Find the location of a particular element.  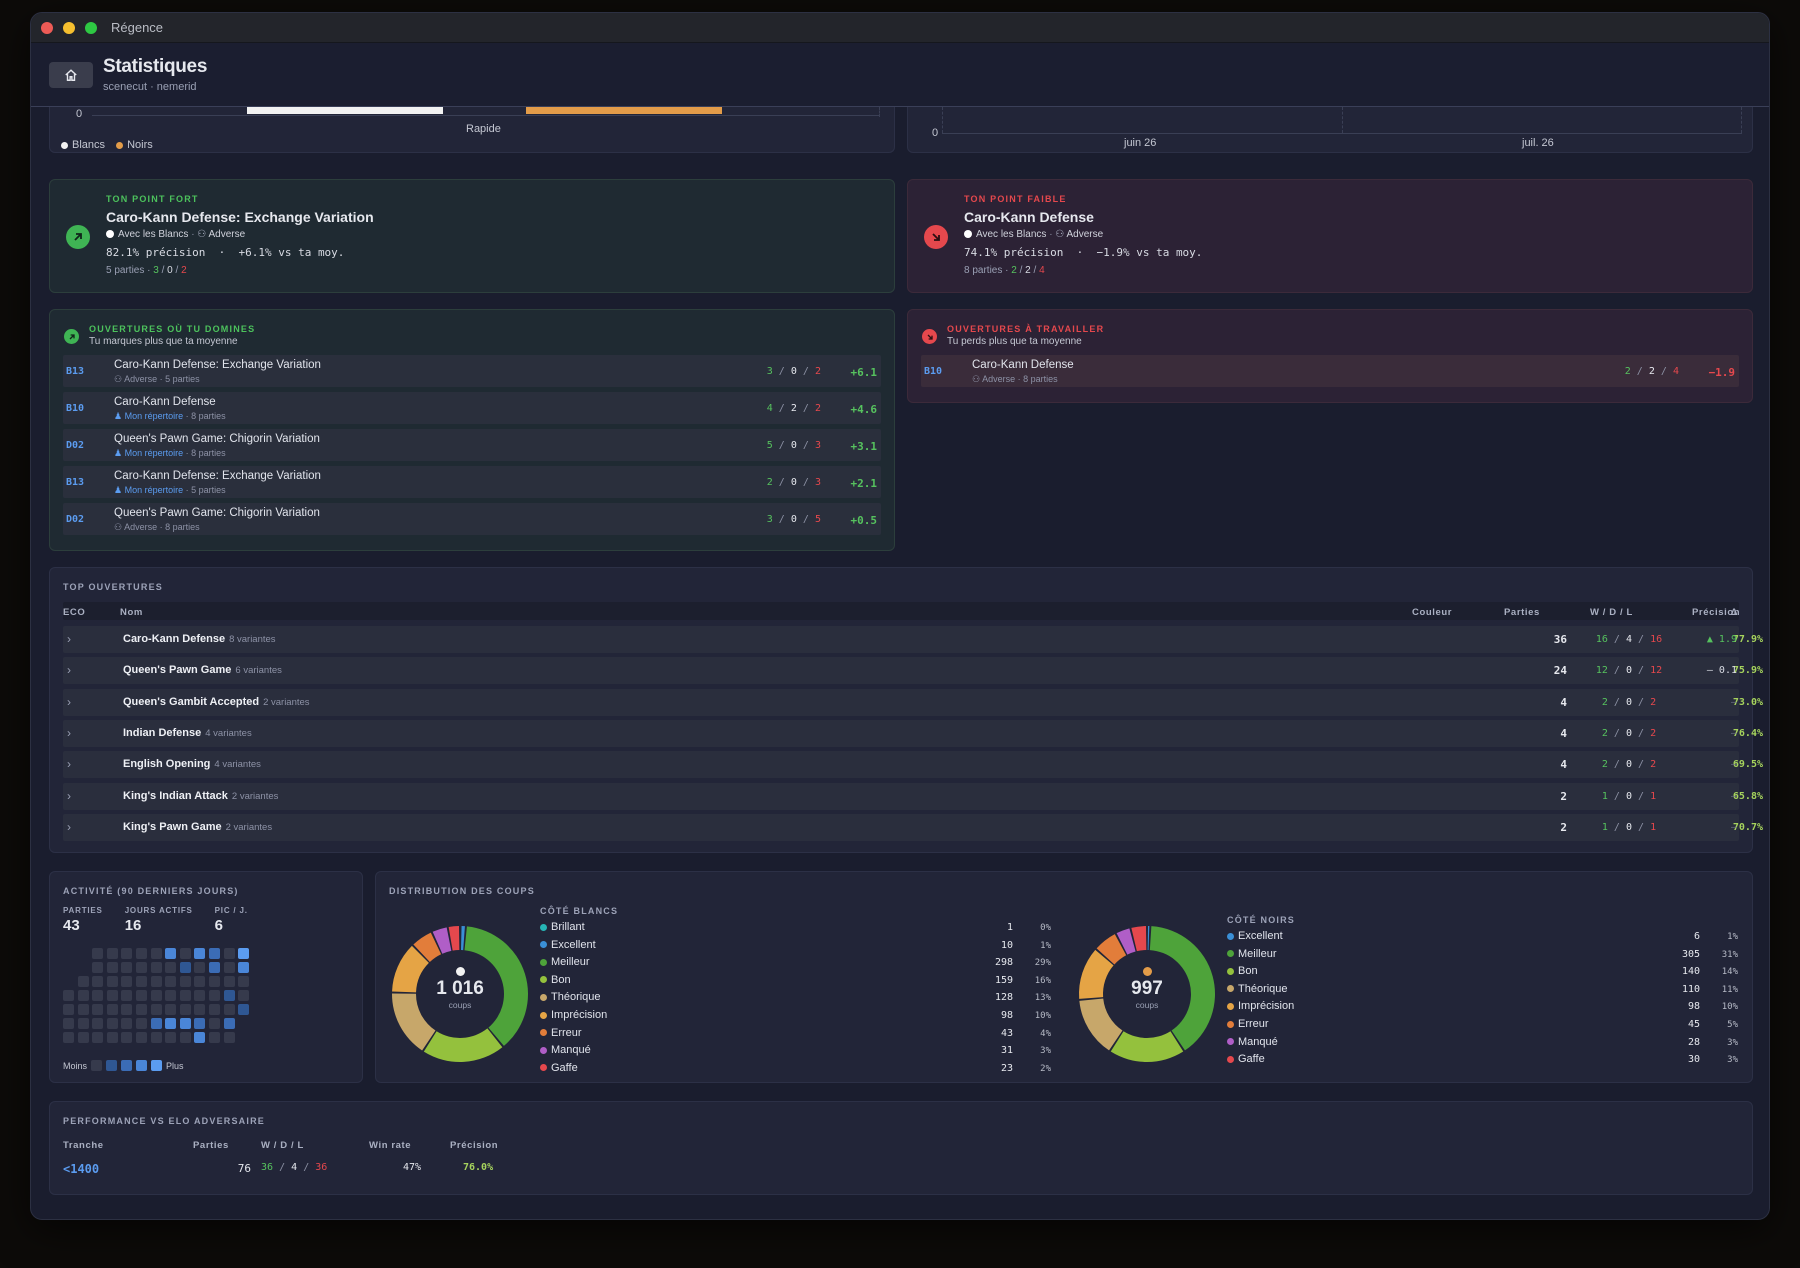

black-moves-donut is located at coordinates (1147, 994).